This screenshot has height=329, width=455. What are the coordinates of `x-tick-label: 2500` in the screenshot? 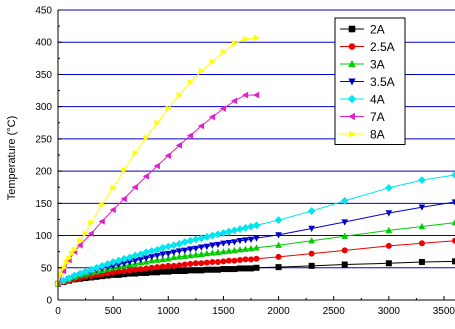 It's located at (334, 311).